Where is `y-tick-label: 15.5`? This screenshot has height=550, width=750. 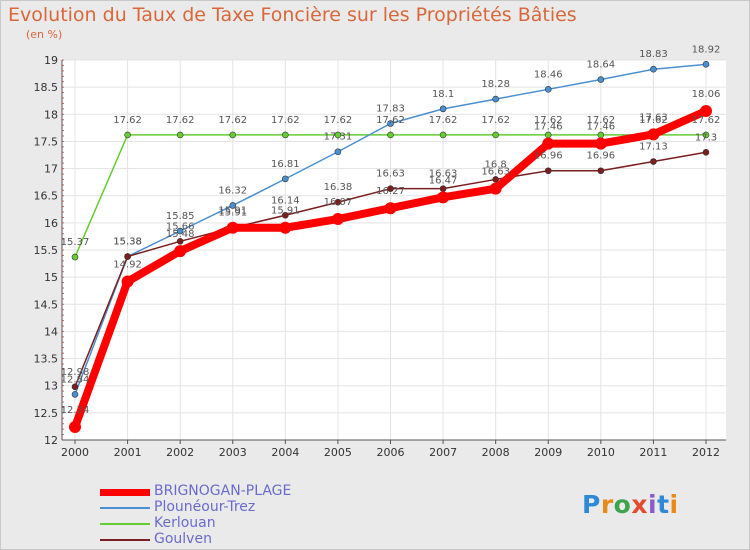
y-tick-label: 15.5 is located at coordinates (46, 250).